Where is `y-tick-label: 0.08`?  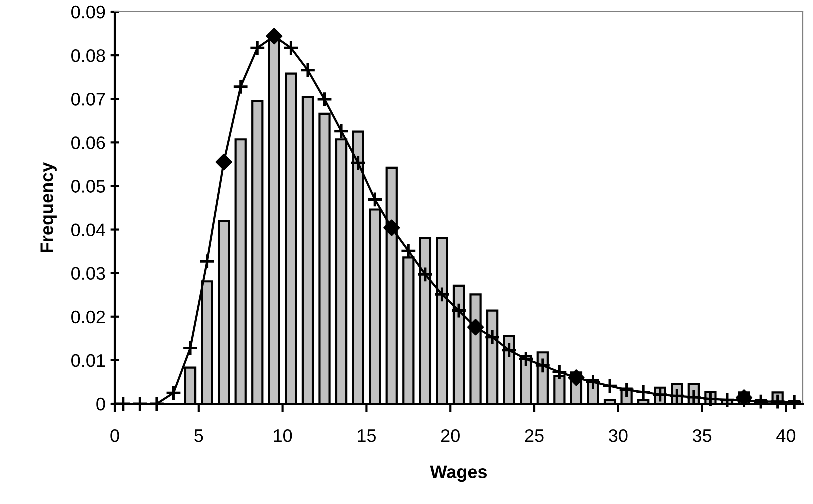
y-tick-label: 0.08 is located at coordinates (89, 55).